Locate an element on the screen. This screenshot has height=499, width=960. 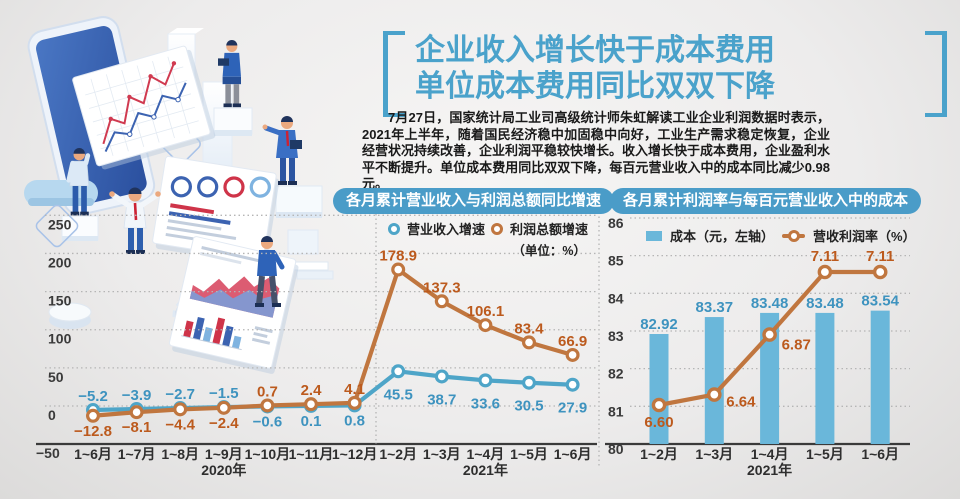
left-chart-title-banner: 各月累计营业收入与利润总额同比增速 is located at coordinates (474, 201).